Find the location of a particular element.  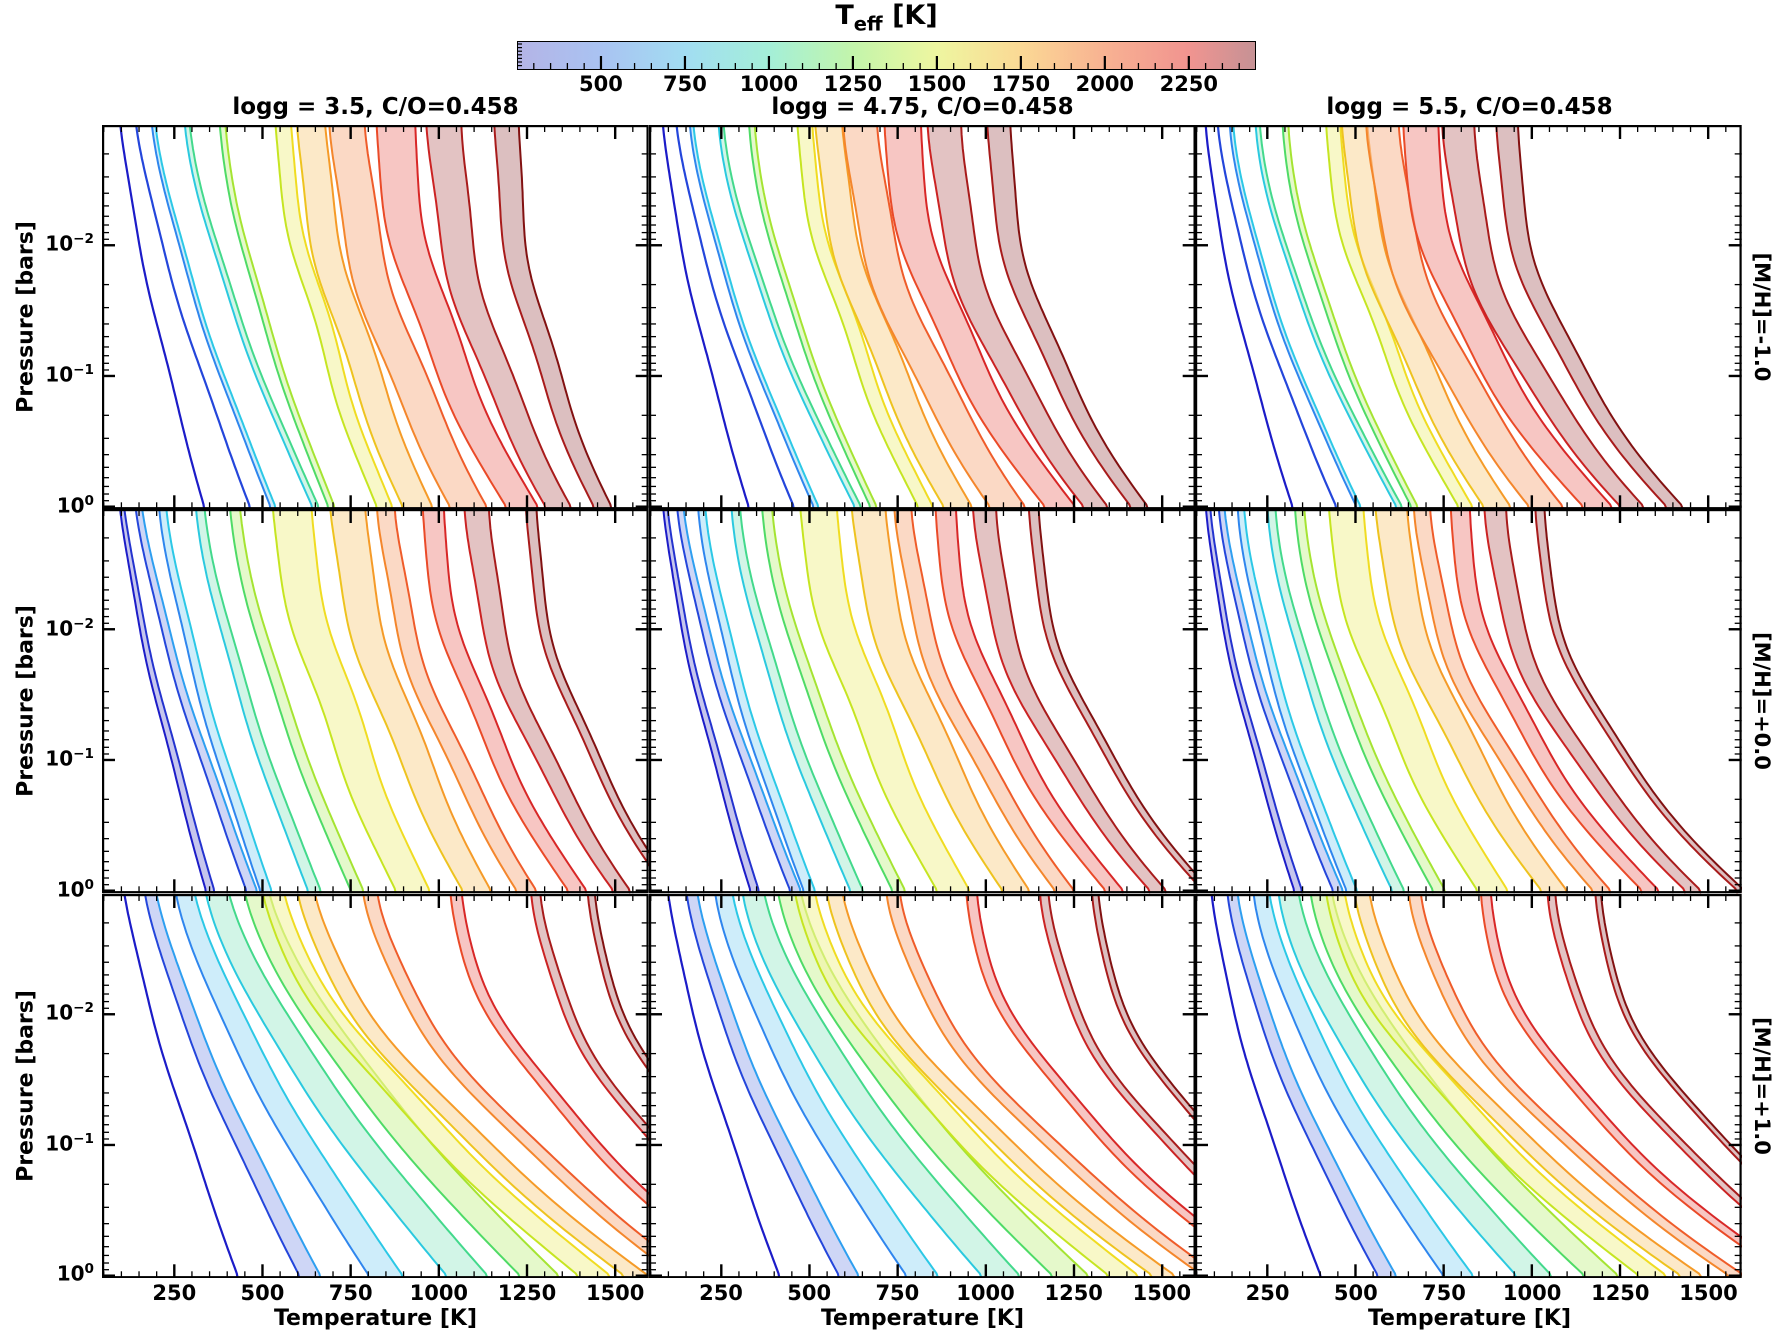

x-axis-label-col1: Temperature [K] is located at coordinates (375, 1318).